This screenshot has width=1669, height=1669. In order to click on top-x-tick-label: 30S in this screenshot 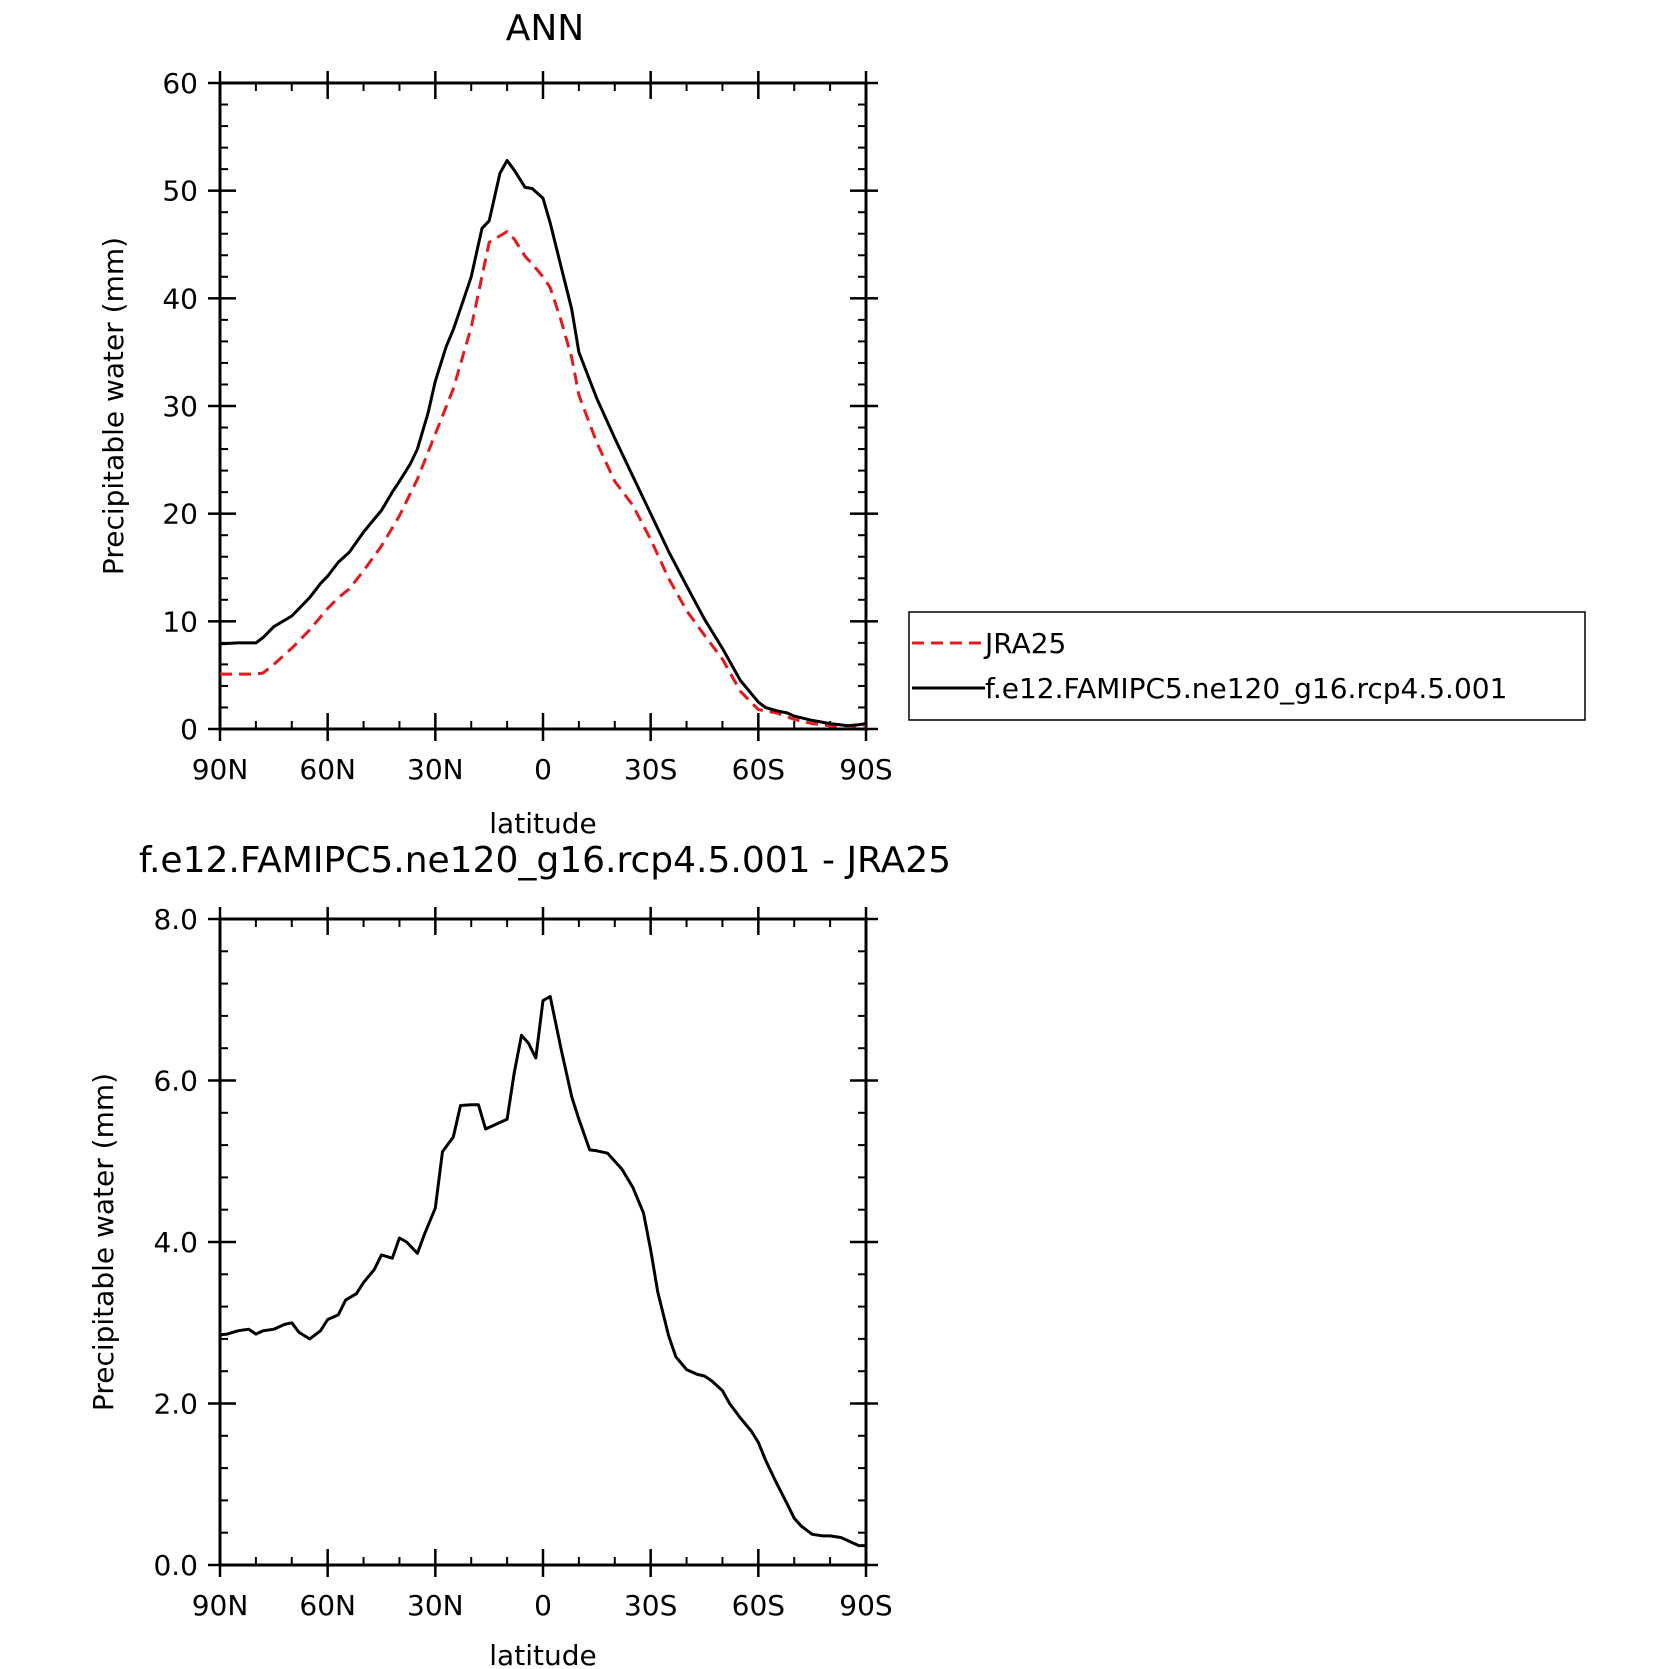, I will do `click(650, 769)`.